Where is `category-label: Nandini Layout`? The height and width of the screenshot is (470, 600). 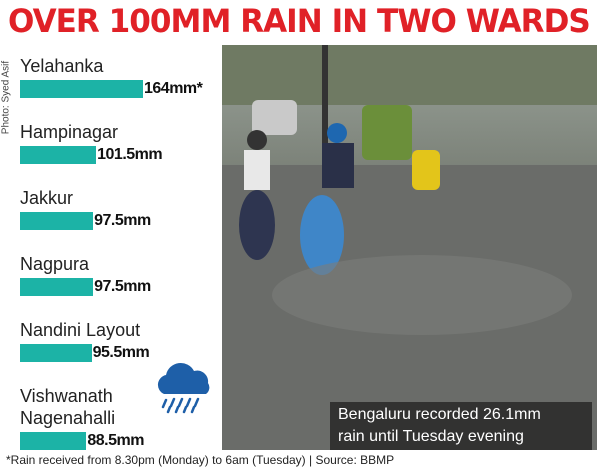
category-label: Nandini Layout is located at coordinates (80, 330).